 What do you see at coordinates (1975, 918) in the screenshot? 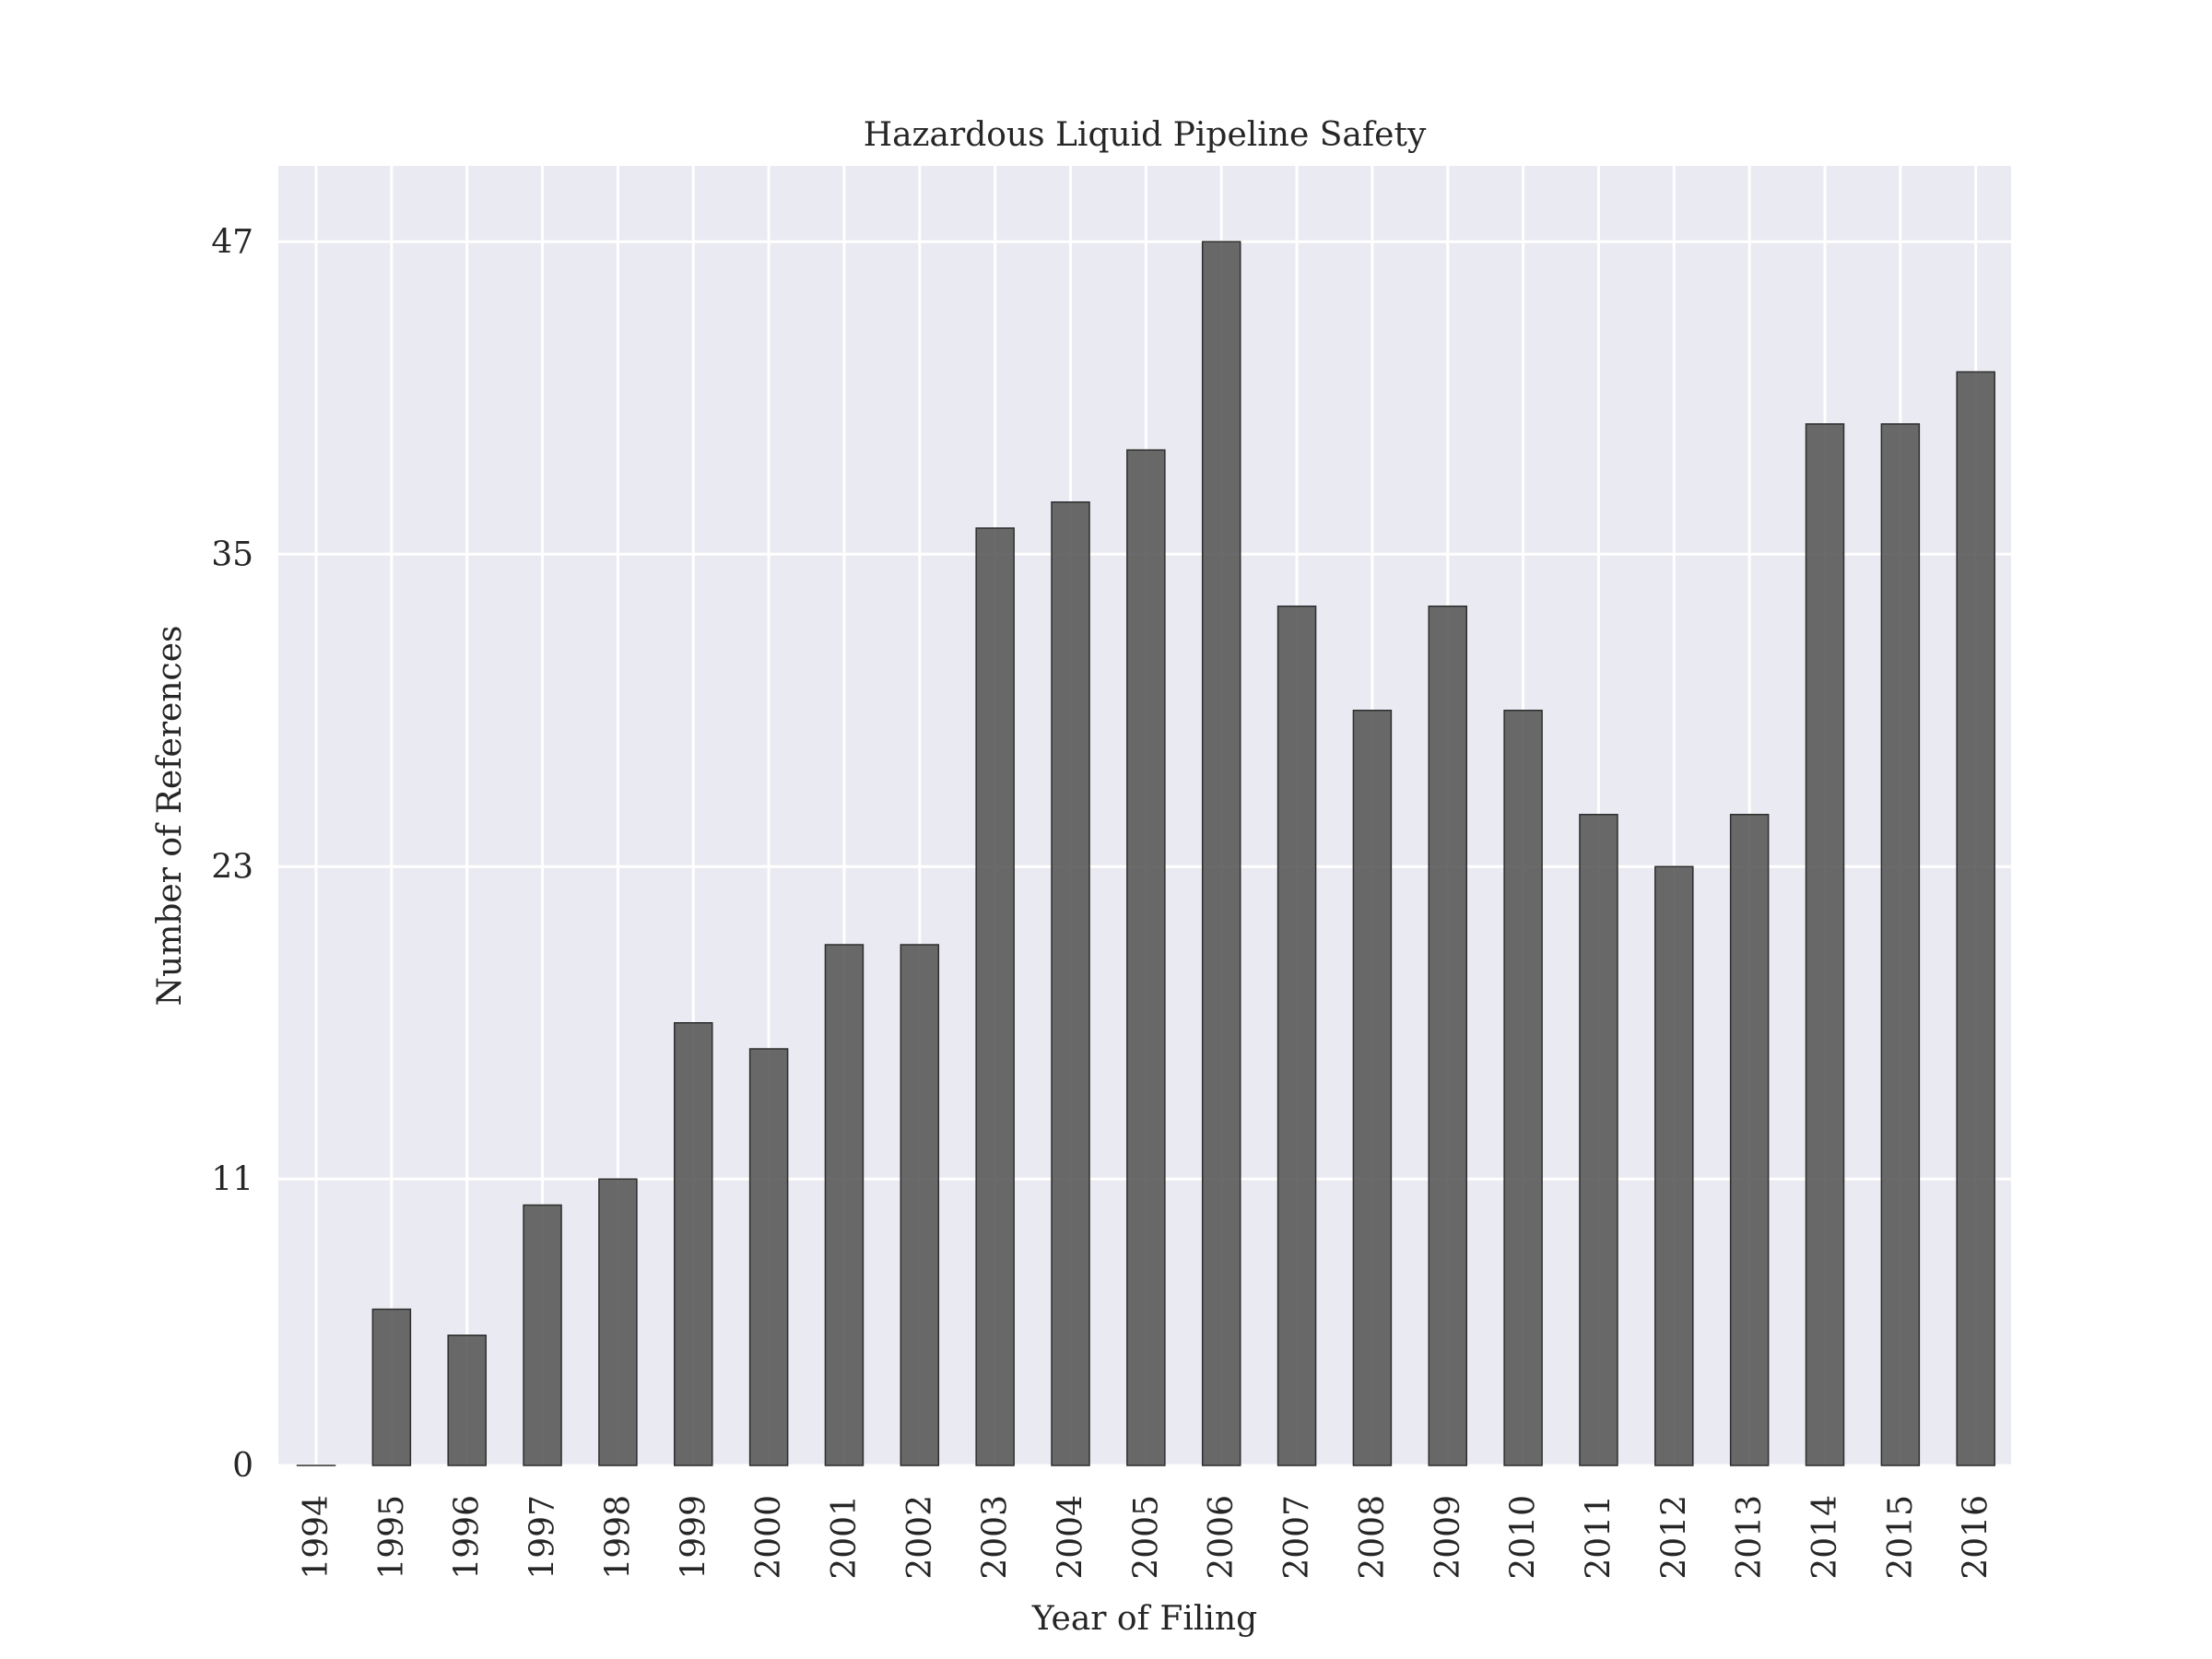
I see `bar-2016` at bounding box center [1975, 918].